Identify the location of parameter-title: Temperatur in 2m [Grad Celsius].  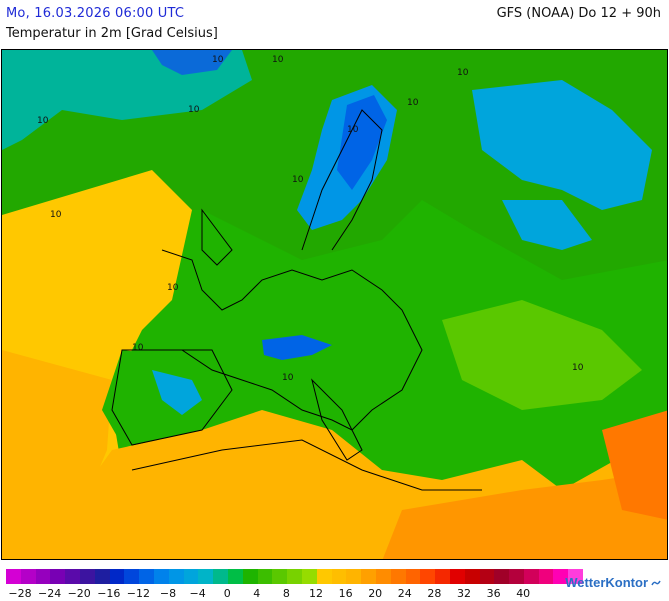
(112, 33).